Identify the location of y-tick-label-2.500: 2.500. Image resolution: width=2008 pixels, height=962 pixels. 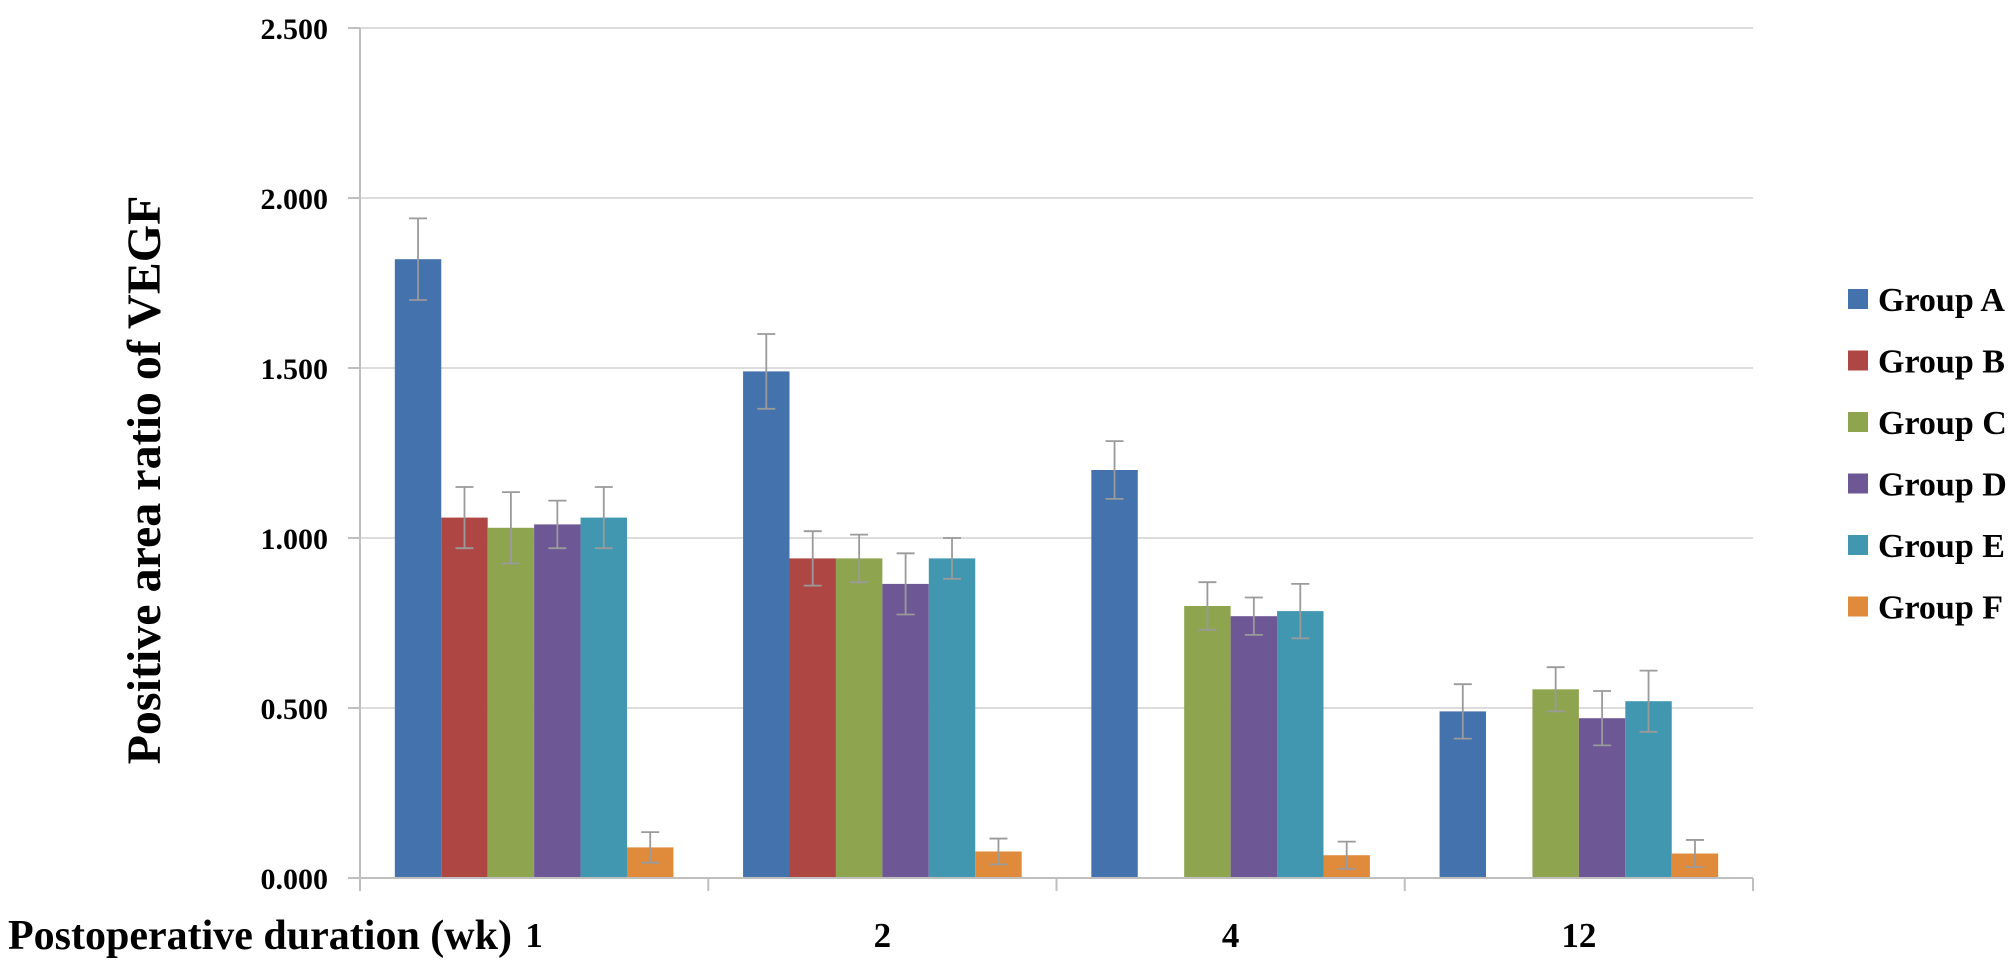
(295, 29).